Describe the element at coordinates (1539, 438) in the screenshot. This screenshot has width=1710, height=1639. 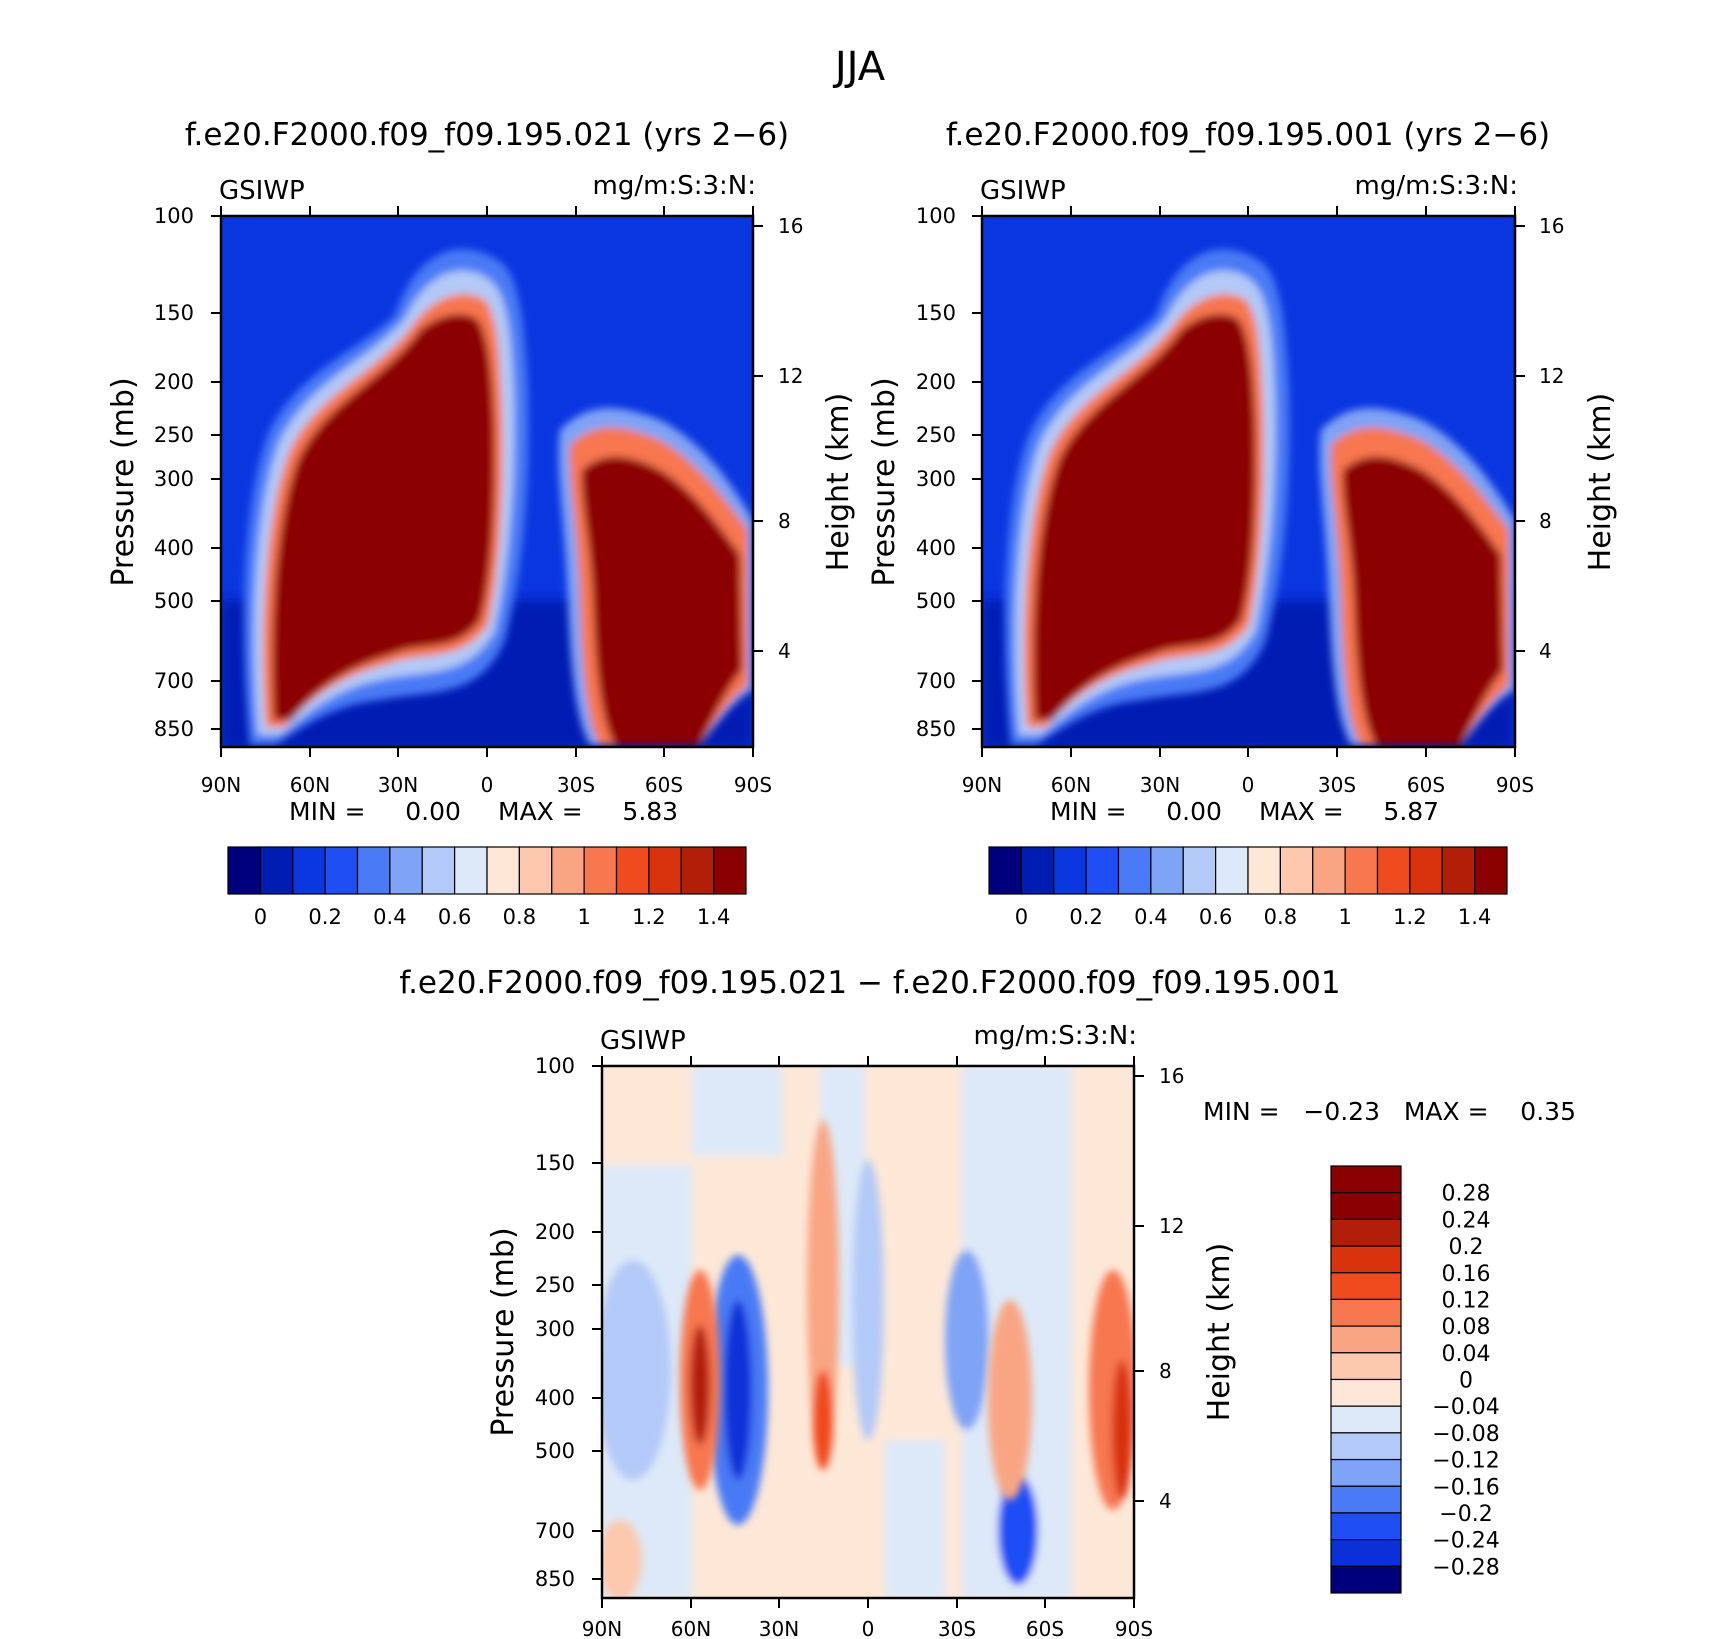
I see `y2-axis: 16 12 8 4` at that location.